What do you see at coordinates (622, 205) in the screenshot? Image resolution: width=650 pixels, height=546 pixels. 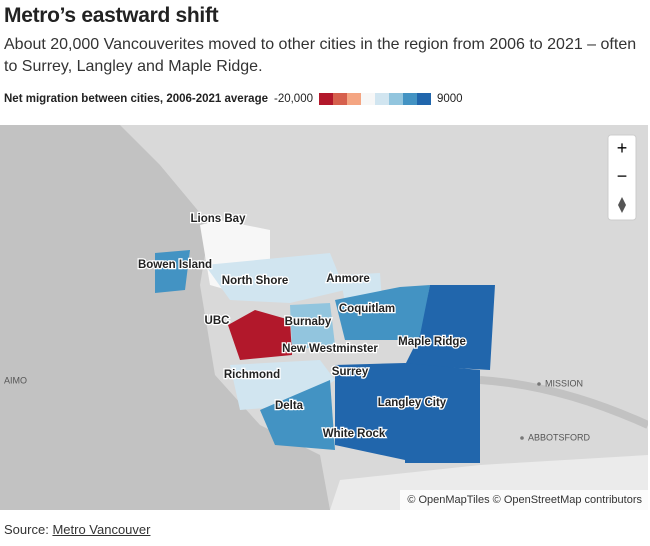 I see `compass` at bounding box center [622, 205].